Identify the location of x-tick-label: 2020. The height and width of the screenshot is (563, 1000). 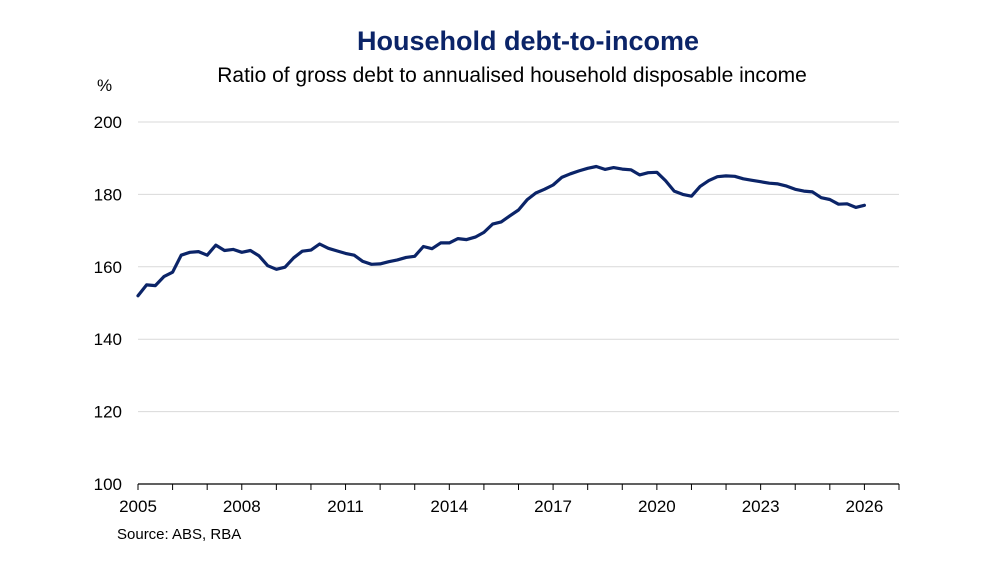
(657, 506).